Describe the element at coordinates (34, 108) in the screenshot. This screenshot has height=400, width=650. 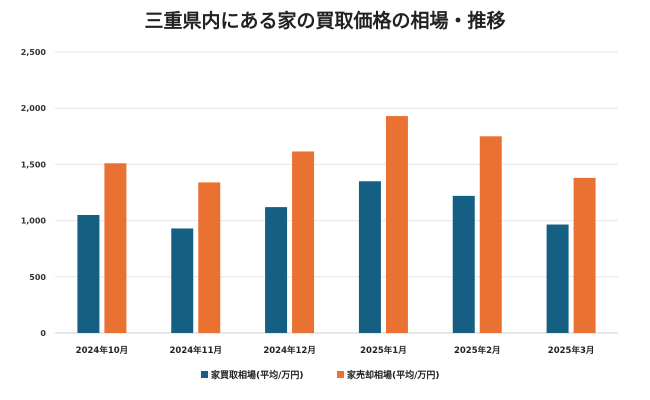
I see `y-tick-label: 2,000` at that location.